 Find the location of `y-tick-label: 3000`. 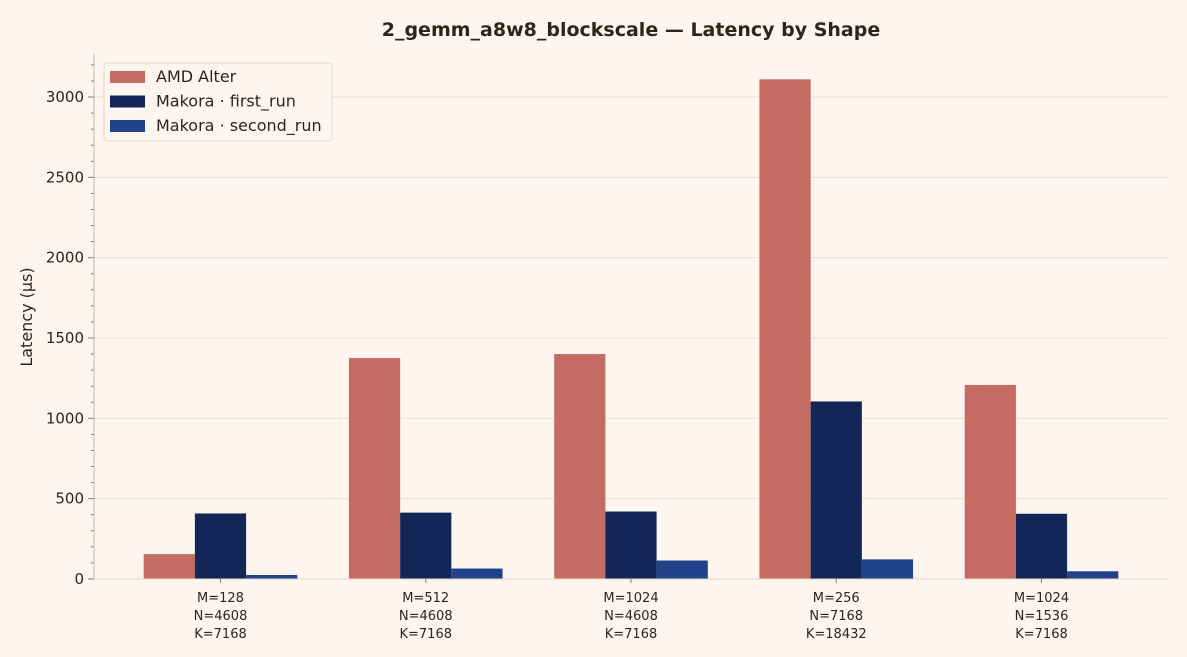

y-tick-label: 3000 is located at coordinates (65, 97).